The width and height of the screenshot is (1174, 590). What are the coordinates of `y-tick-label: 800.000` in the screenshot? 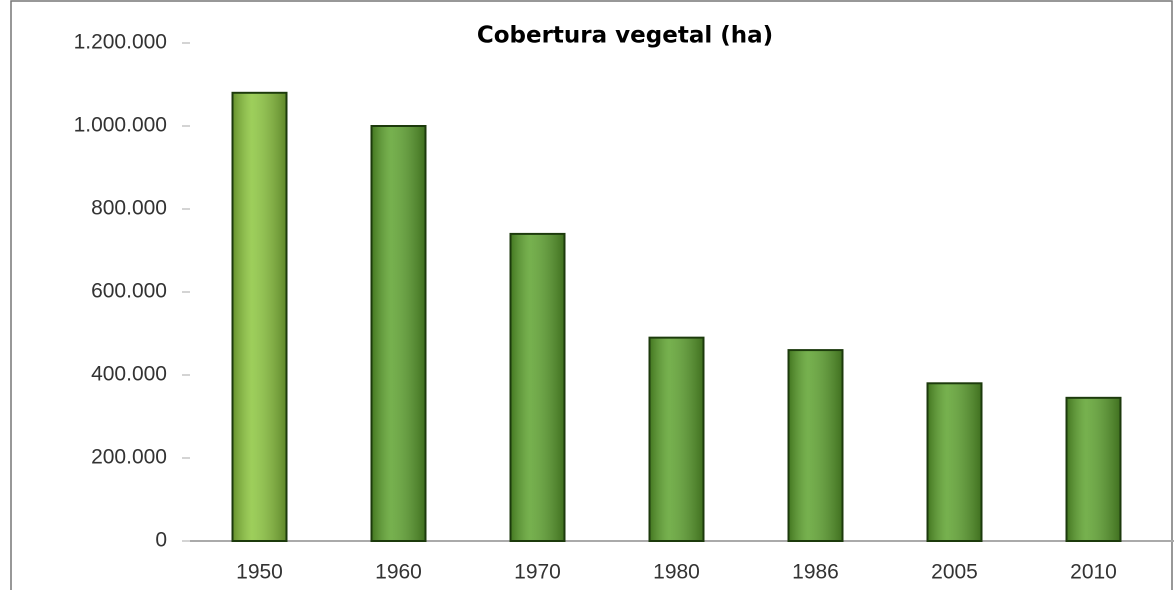 It's located at (129, 208).